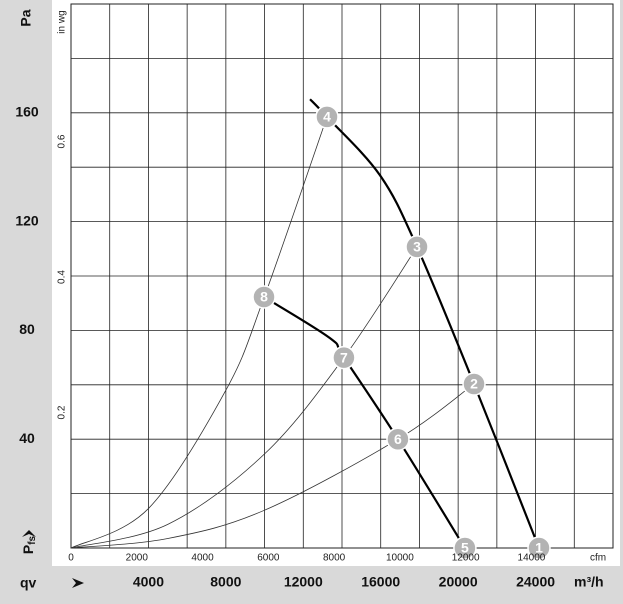 The height and width of the screenshot is (604, 623). I want to click on y-tick-label: 80, so click(27, 329).